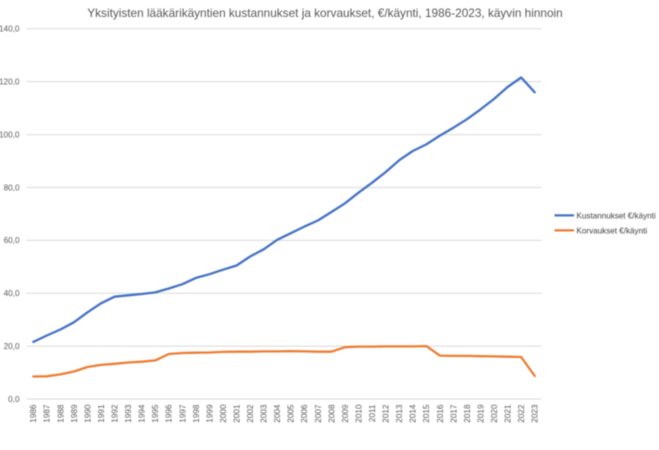 The image size is (659, 450). I want to click on svg-text: 2018, so click(467, 413).